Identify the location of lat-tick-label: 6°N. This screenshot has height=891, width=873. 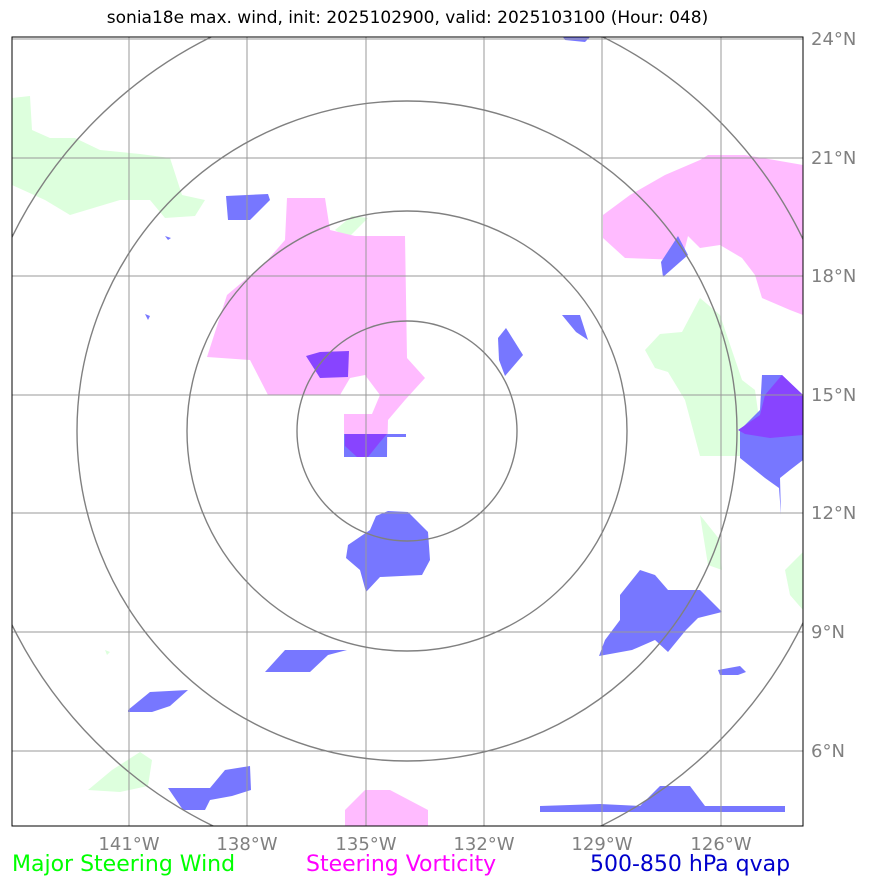
(828, 751).